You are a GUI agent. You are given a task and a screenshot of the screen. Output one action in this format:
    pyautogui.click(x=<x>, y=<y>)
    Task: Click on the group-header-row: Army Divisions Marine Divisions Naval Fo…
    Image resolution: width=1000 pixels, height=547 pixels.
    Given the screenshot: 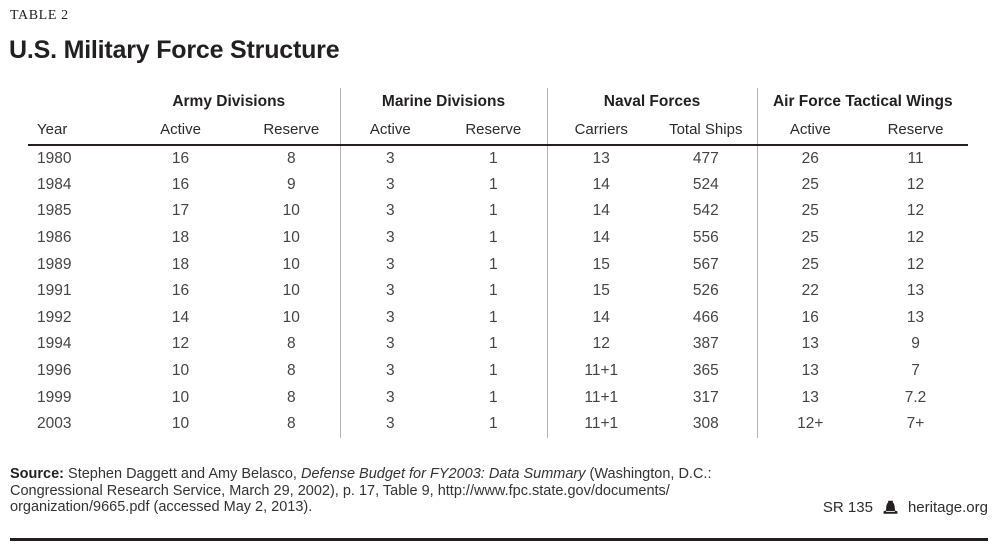 What is the action you would take?
    pyautogui.click(x=498, y=101)
    